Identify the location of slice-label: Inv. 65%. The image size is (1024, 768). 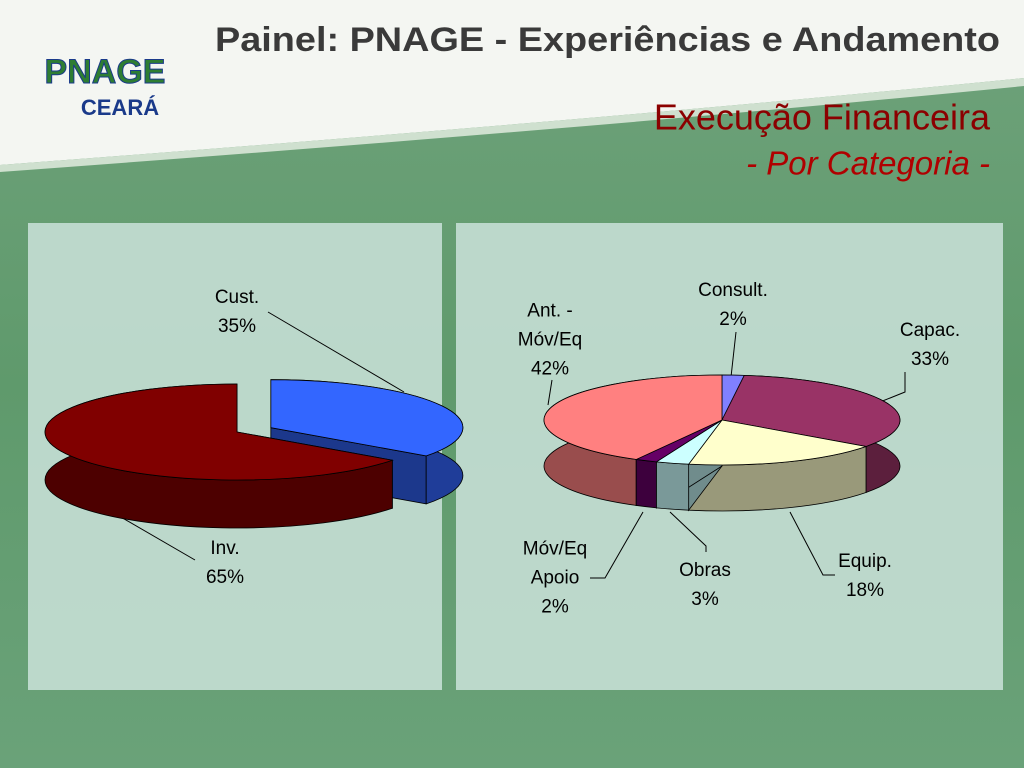
(225, 563).